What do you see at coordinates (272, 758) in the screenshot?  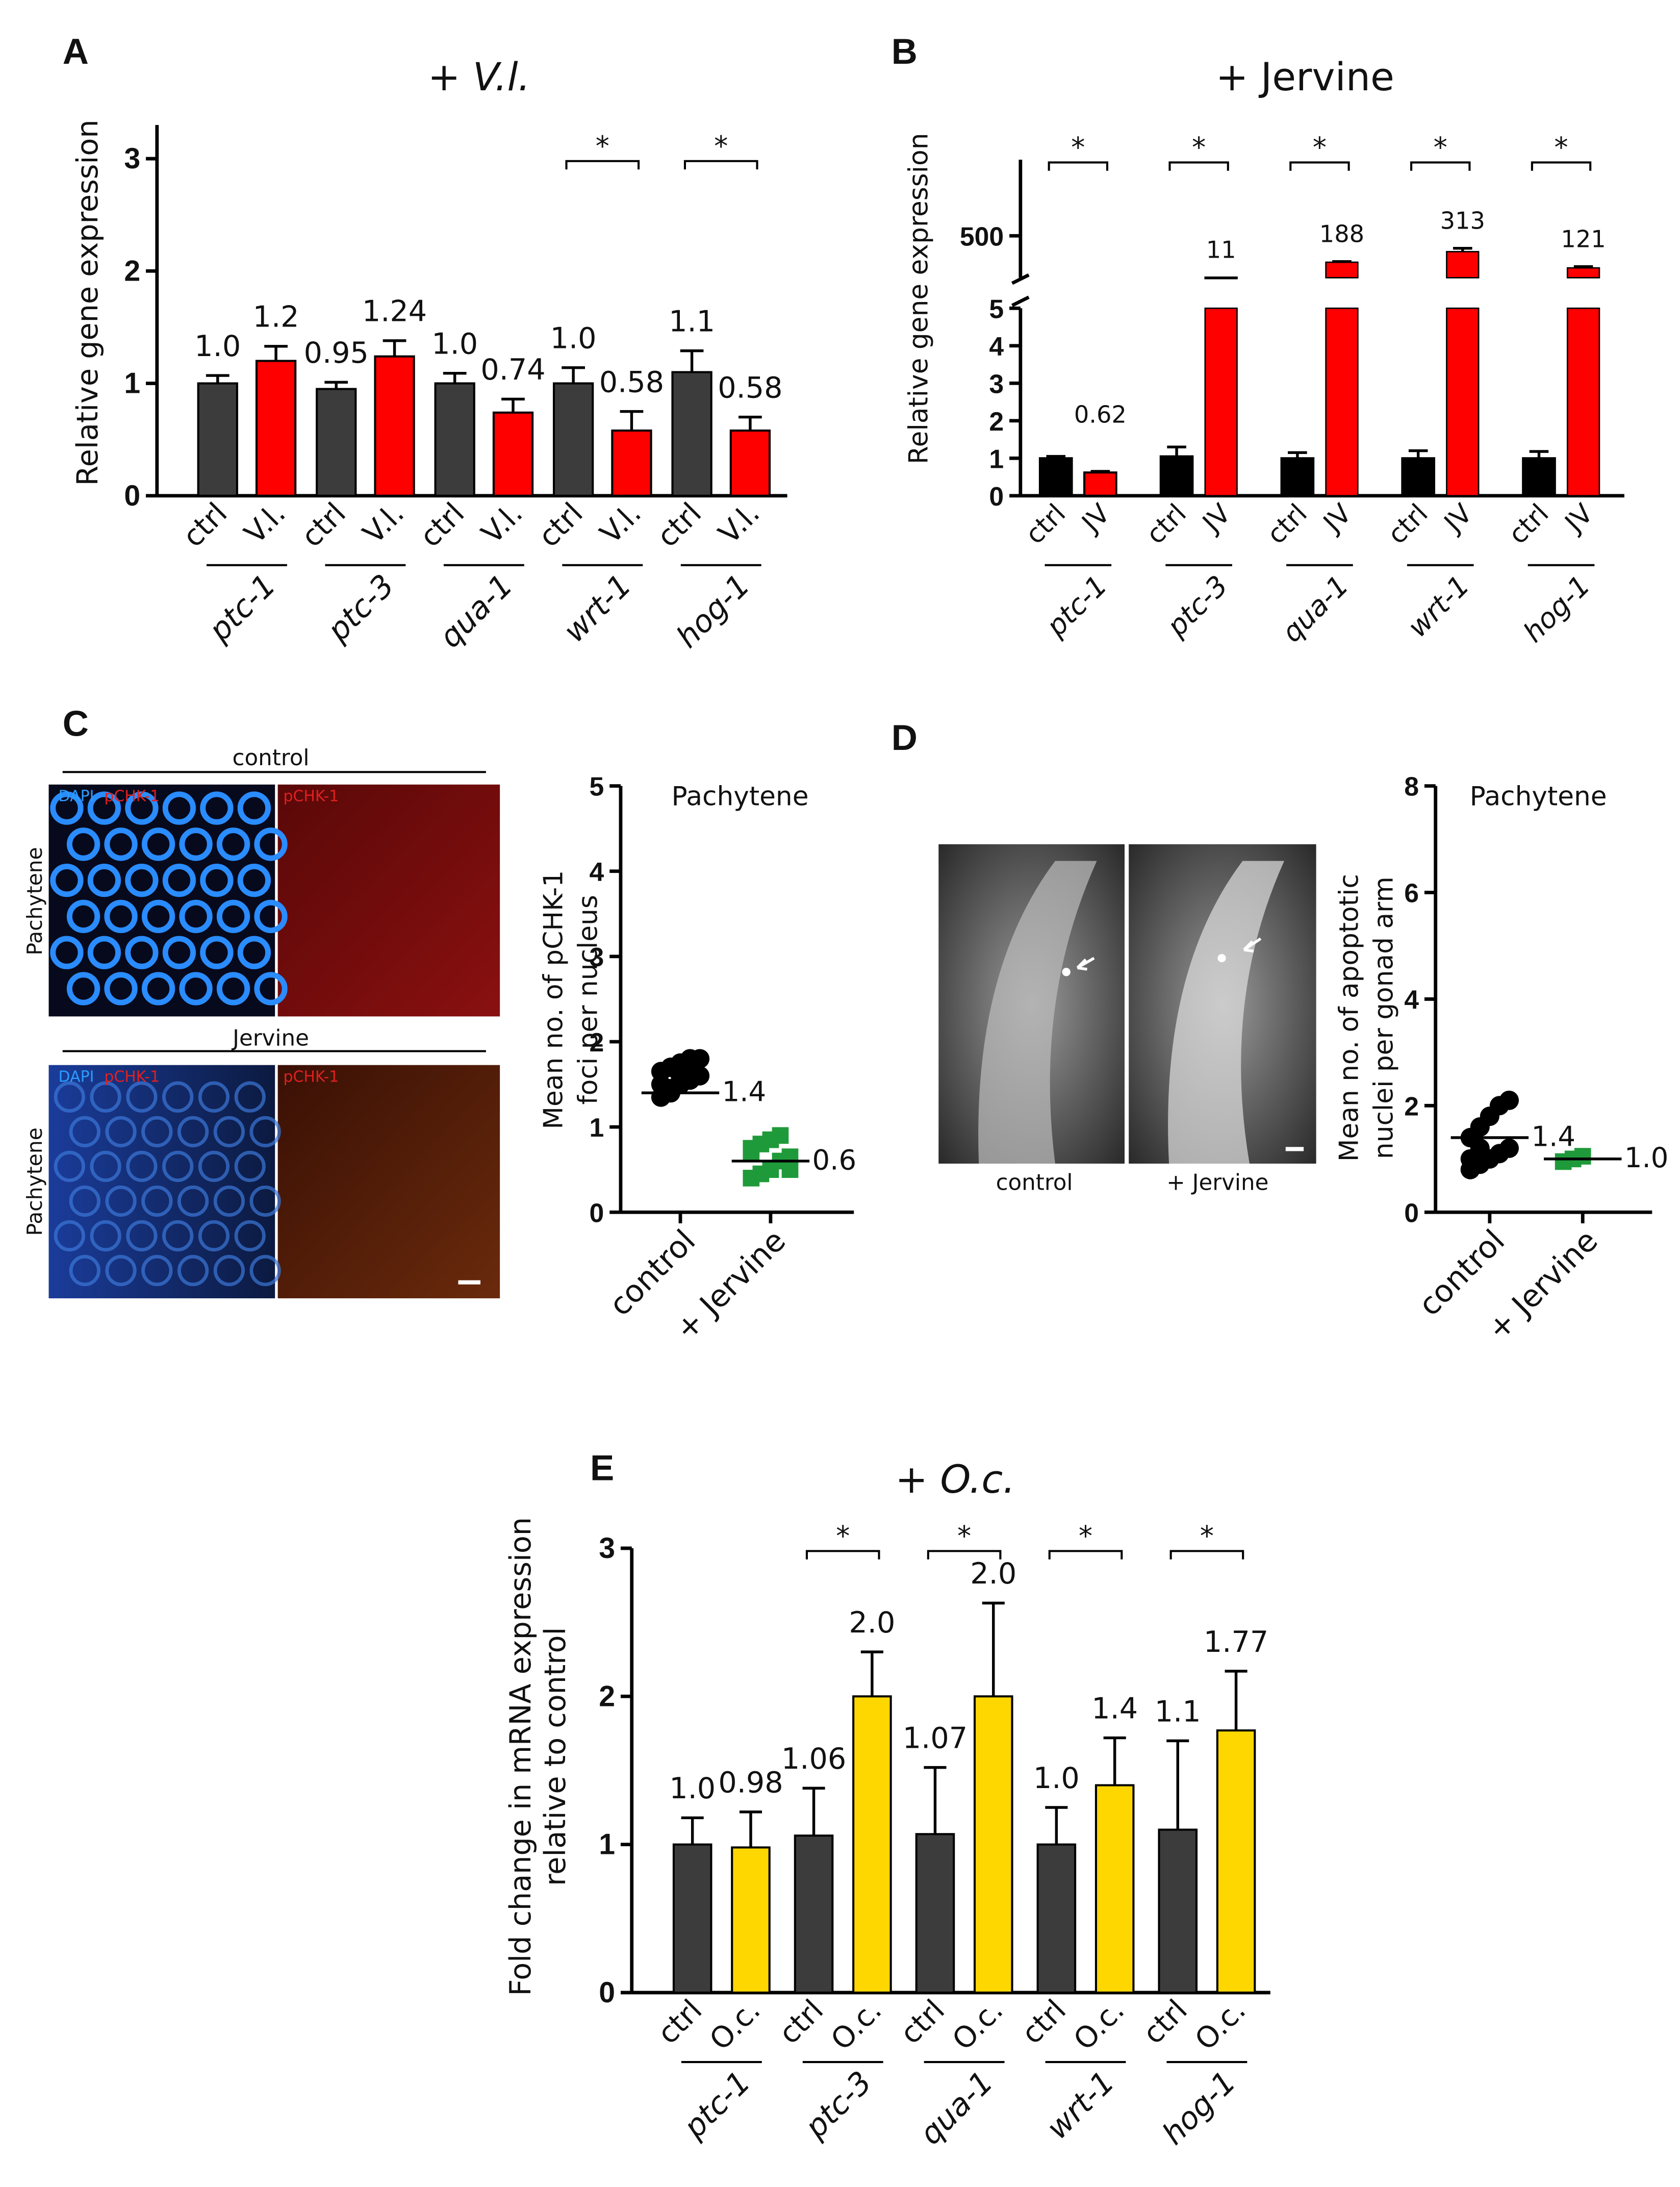 I see `image-title: control` at bounding box center [272, 758].